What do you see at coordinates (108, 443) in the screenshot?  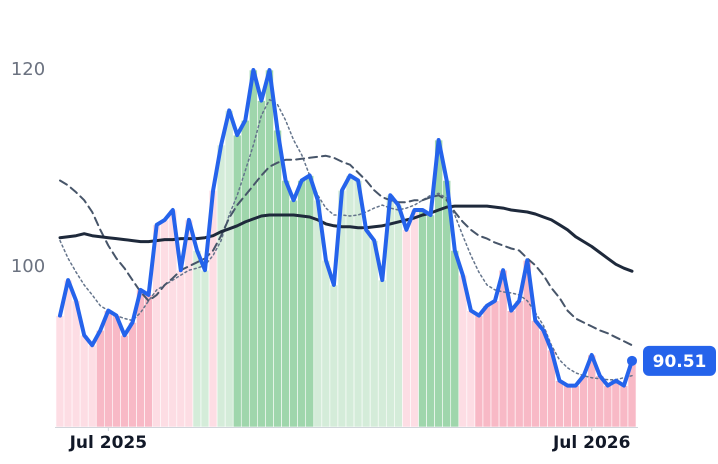 I see `x-tick-label: Jul 2025` at bounding box center [108, 443].